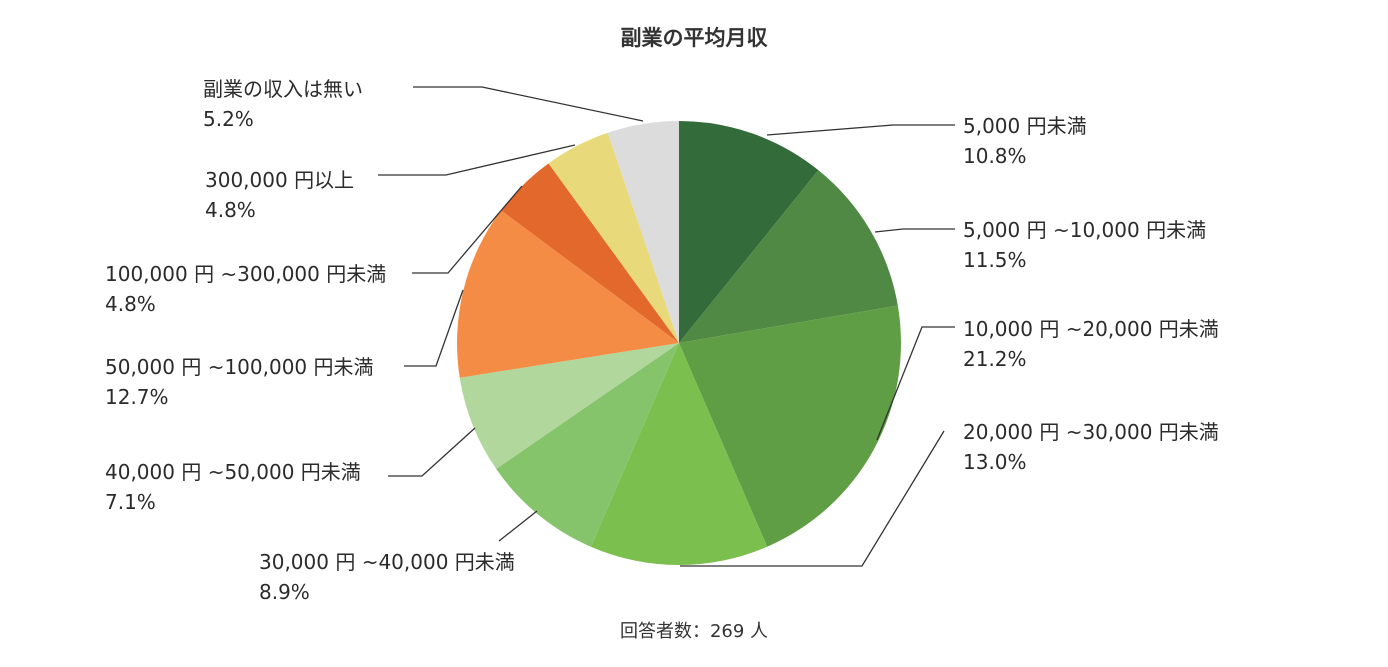  What do you see at coordinates (995, 462) in the screenshot?
I see `slice-percentage: 13.0%` at bounding box center [995, 462].